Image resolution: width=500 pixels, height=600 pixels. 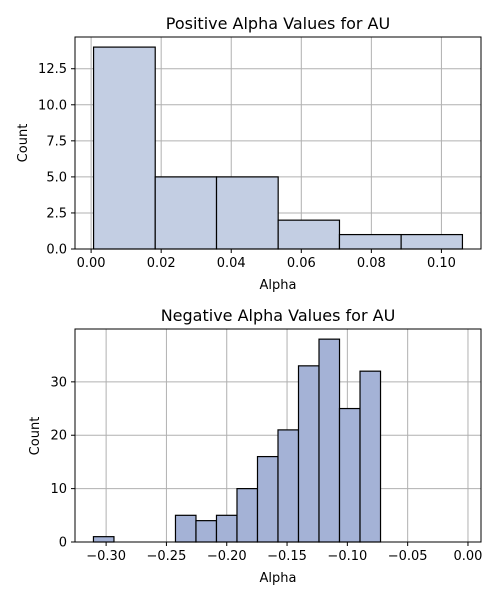 I want to click on bottom-x-tick-label: 0.00, so click(x=467, y=556).